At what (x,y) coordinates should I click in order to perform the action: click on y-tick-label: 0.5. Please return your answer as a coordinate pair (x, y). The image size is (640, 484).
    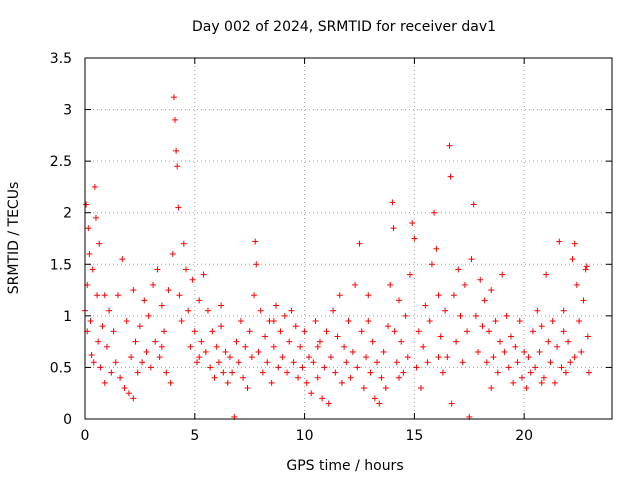
    Looking at the image, I should click on (61, 368).